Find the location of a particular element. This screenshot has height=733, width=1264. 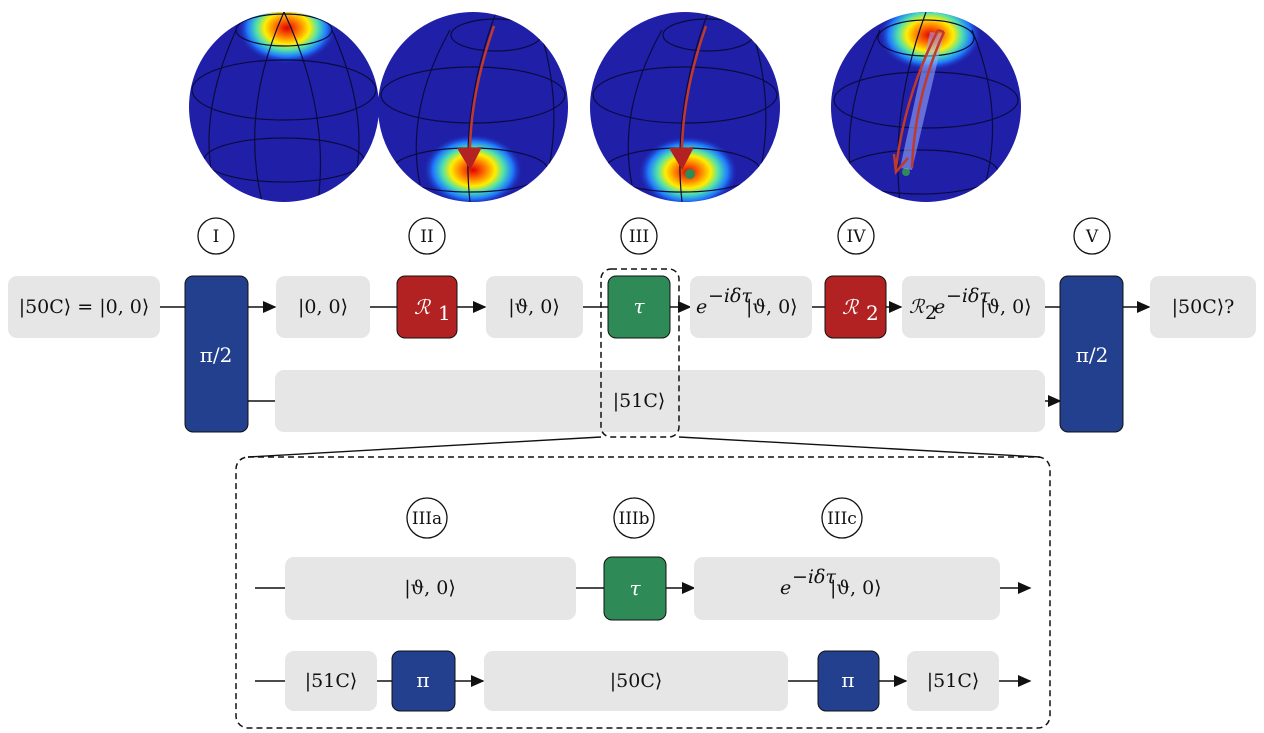

state-coherent: |ϑ, 0⟩ is located at coordinates (534, 307).